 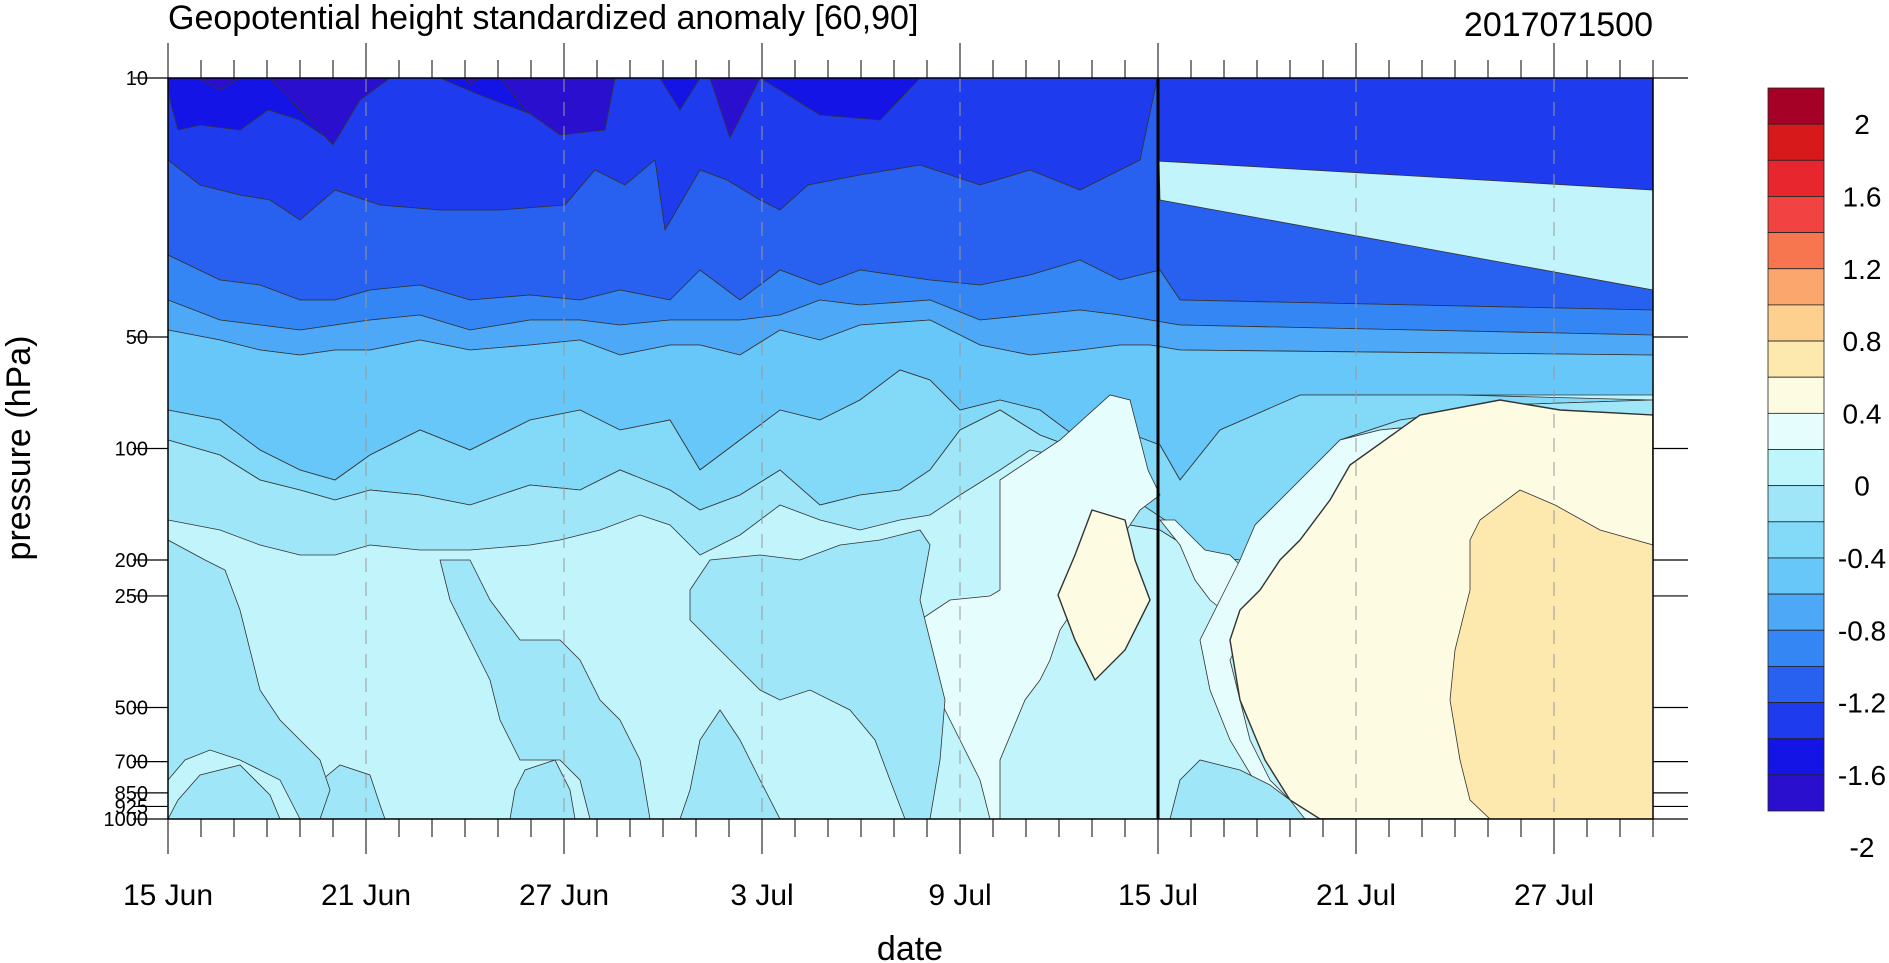 I want to click on contour-level-lower-cyan-tongue, so click(x=817, y=674).